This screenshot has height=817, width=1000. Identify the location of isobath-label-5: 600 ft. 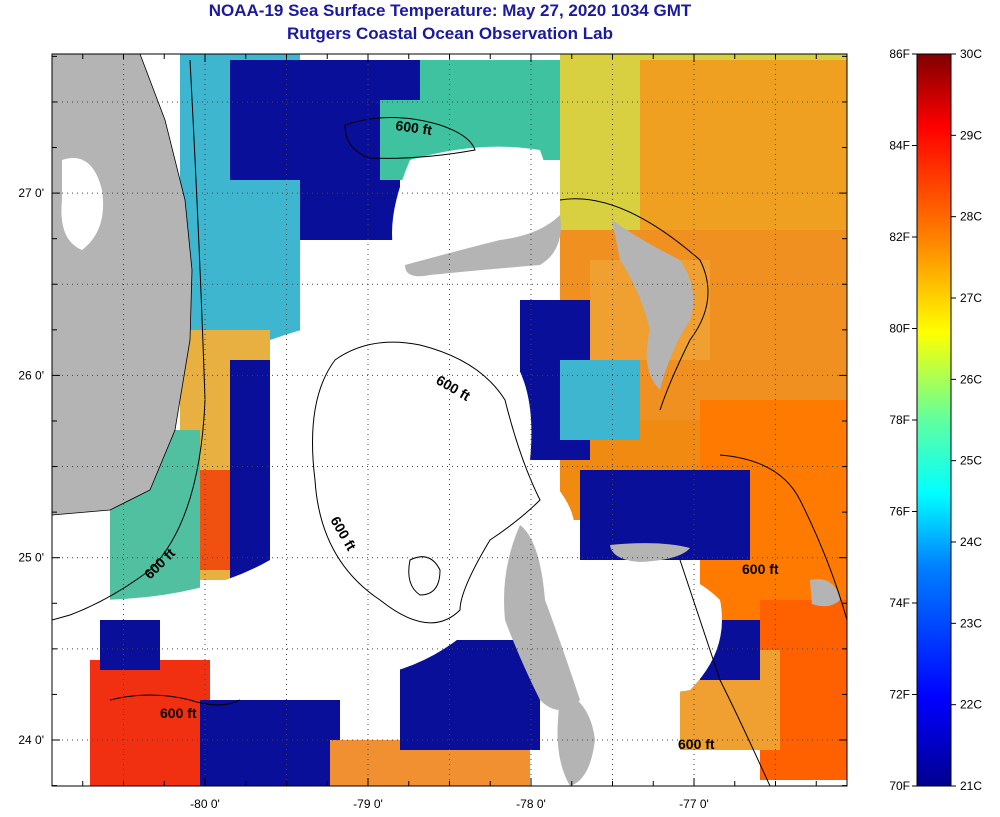
(760, 569).